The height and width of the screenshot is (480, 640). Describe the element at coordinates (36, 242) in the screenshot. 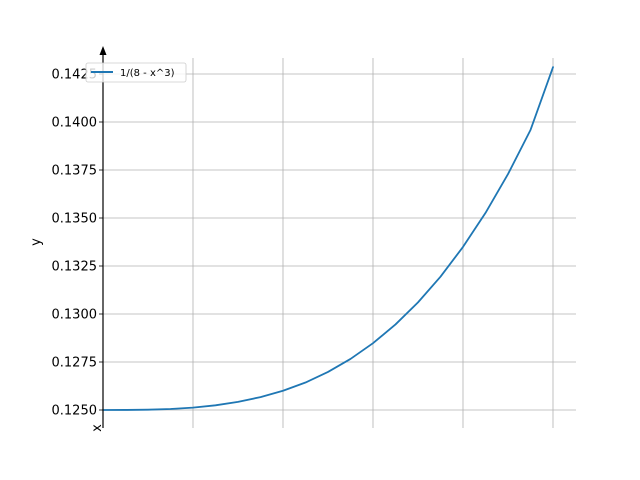

I see `y-axis-label: y` at that location.